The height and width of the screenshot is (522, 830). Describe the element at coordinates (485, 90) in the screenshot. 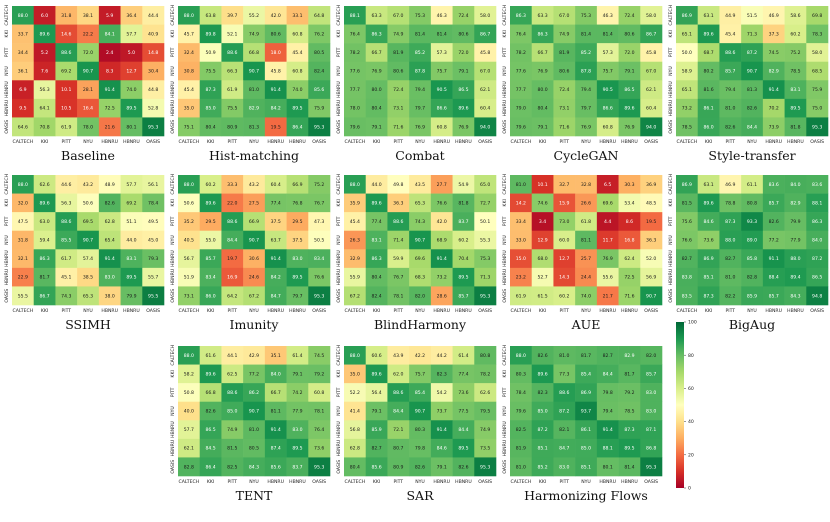

I see `cell-value-label: 62.1` at that location.